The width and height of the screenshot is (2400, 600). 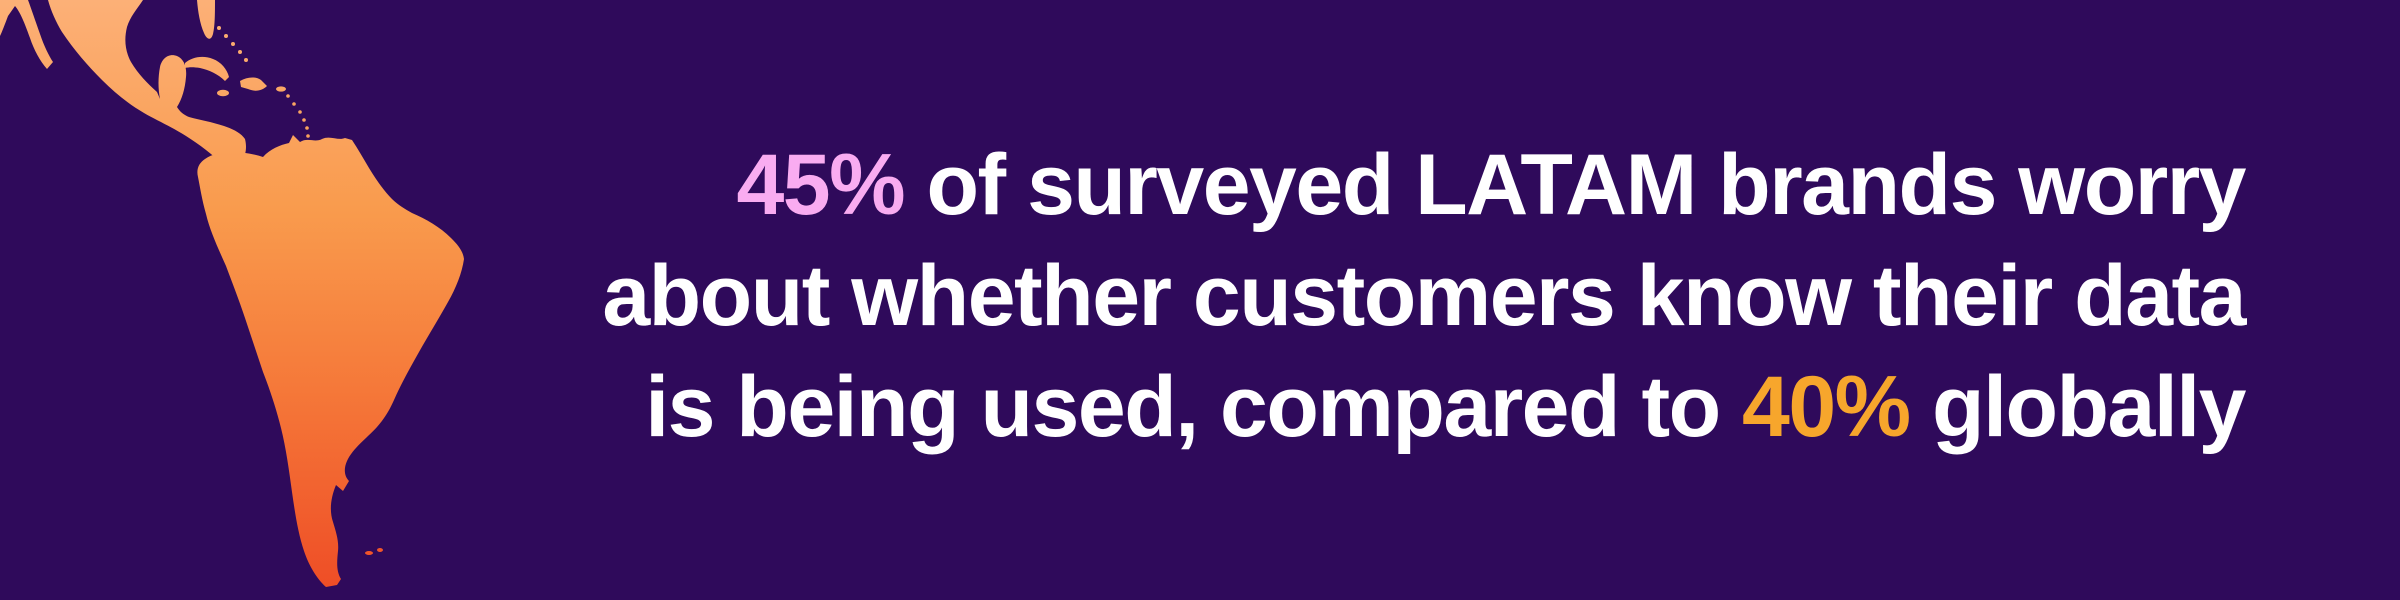 What do you see at coordinates (1194, 407) in the screenshot?
I see `headline-line-3-pre: is being used, compared to` at bounding box center [1194, 407].